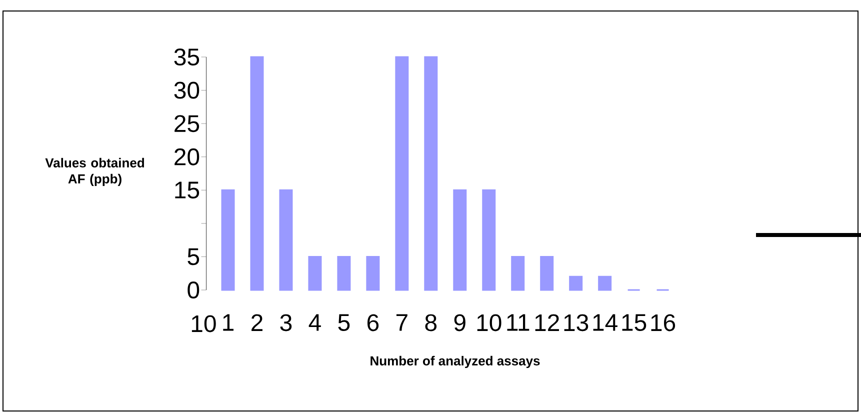 The height and width of the screenshot is (415, 861). Describe the element at coordinates (460, 323) in the screenshot. I see `x-tick-label: 9` at that location.